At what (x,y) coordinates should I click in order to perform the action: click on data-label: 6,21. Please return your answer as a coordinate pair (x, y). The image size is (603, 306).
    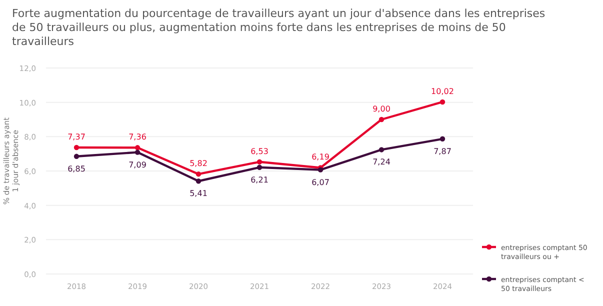
    Looking at the image, I should click on (259, 179).